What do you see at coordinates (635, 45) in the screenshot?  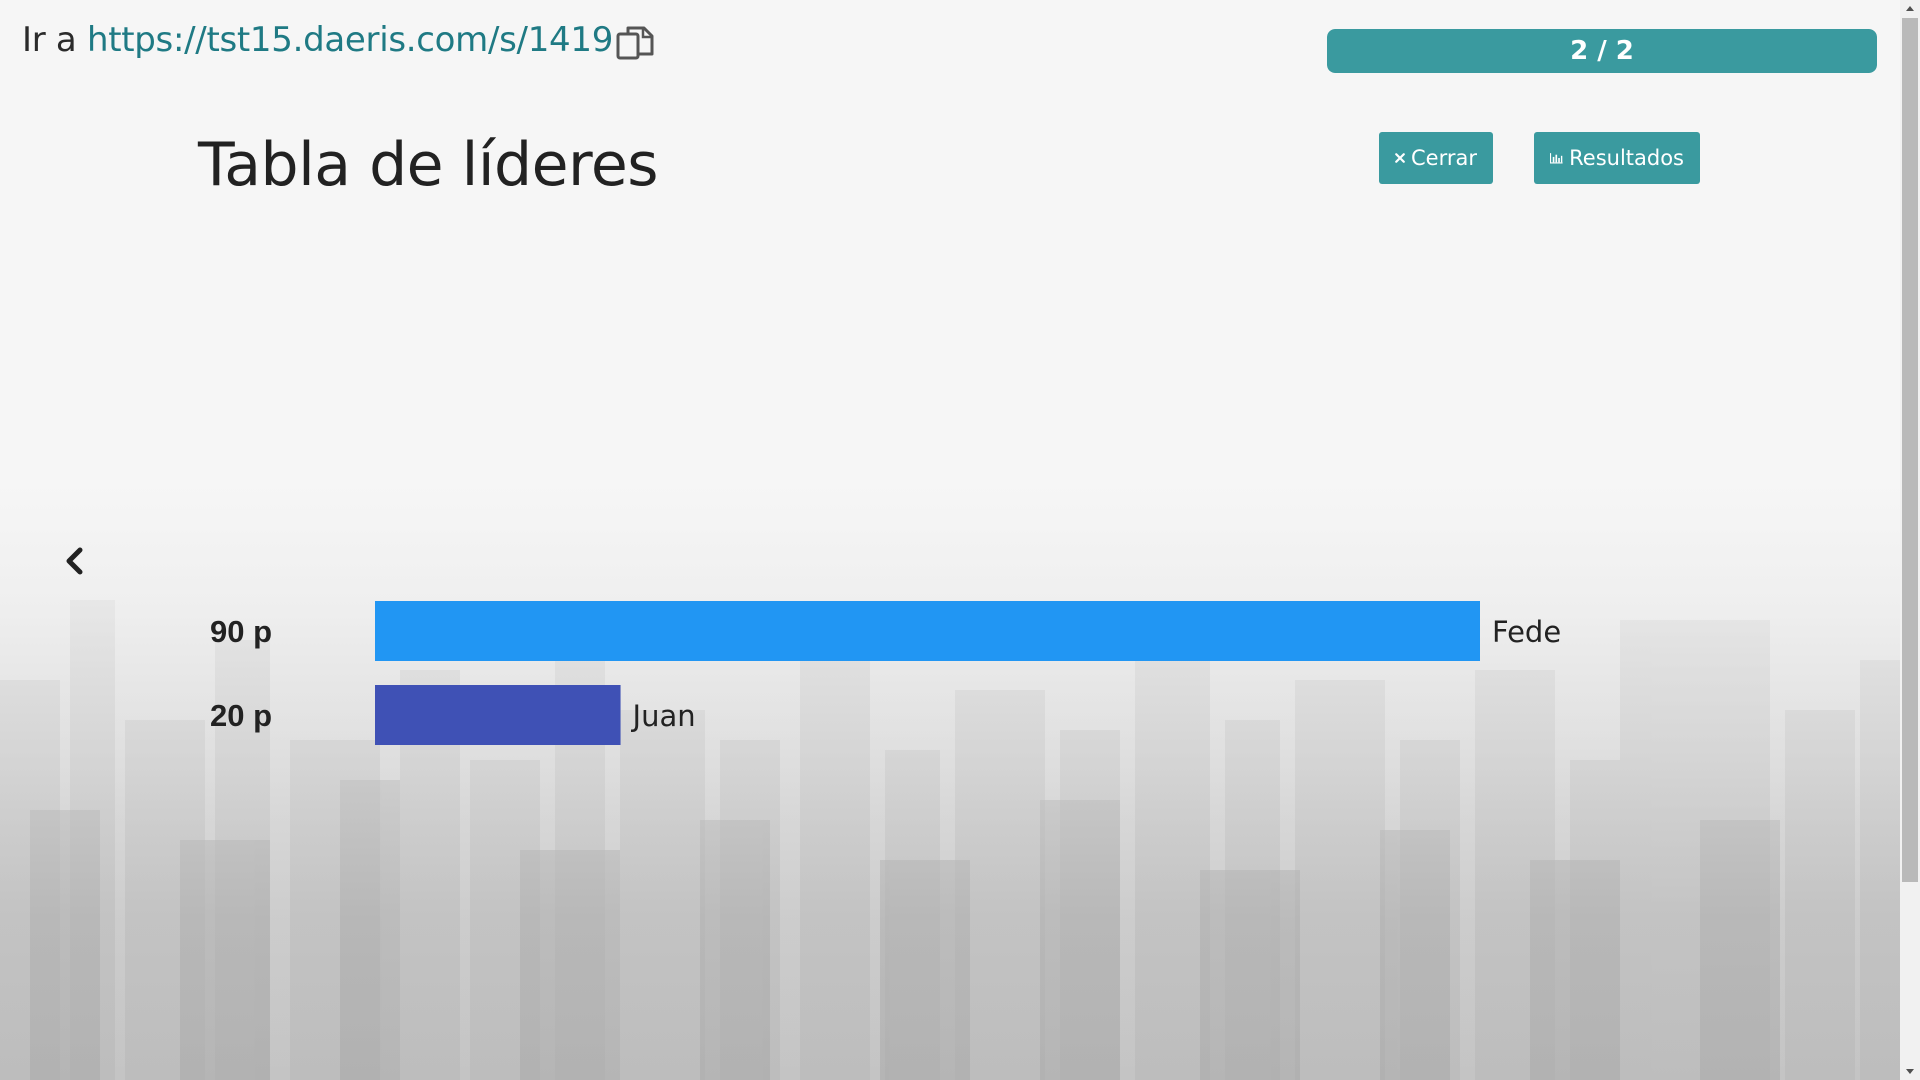 I see `copy-icon` at bounding box center [635, 45].